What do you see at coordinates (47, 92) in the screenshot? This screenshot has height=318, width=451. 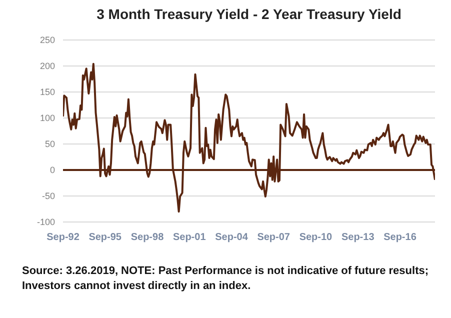 I see `y-tick-label: 150` at bounding box center [47, 92].